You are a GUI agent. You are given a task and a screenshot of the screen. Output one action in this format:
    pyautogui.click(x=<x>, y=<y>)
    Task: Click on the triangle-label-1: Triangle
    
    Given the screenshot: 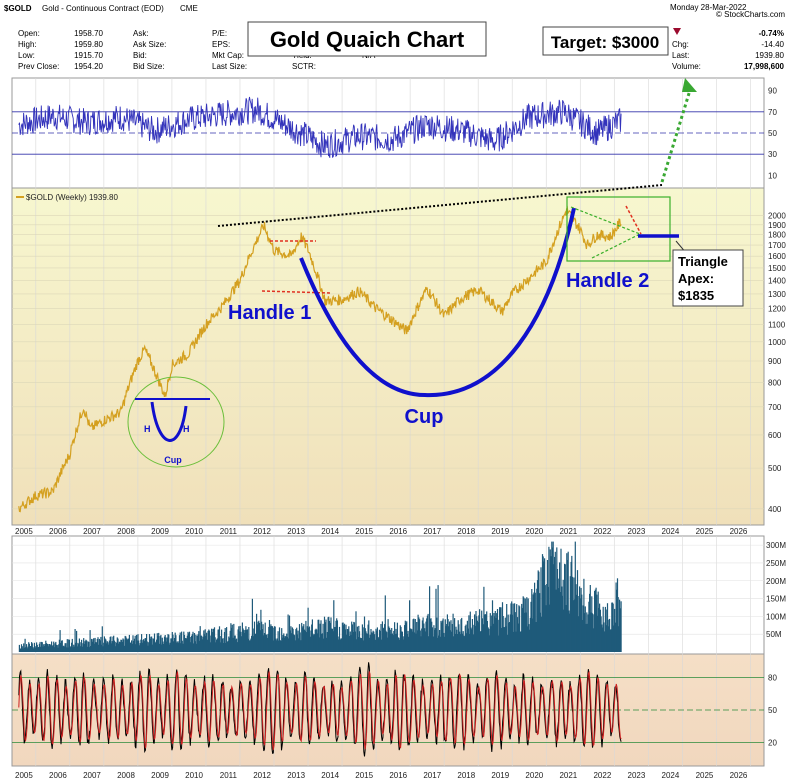 What is the action you would take?
    pyautogui.click(x=703, y=261)
    